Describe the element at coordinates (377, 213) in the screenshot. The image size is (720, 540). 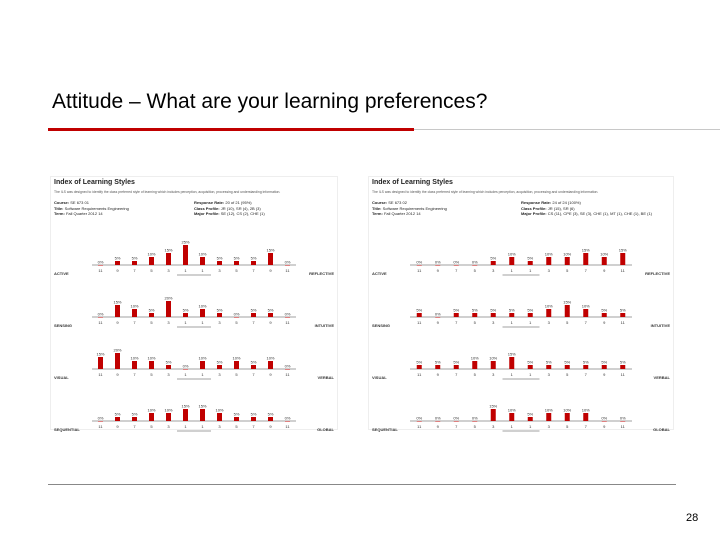
I see `term-label: Term:` at that location.